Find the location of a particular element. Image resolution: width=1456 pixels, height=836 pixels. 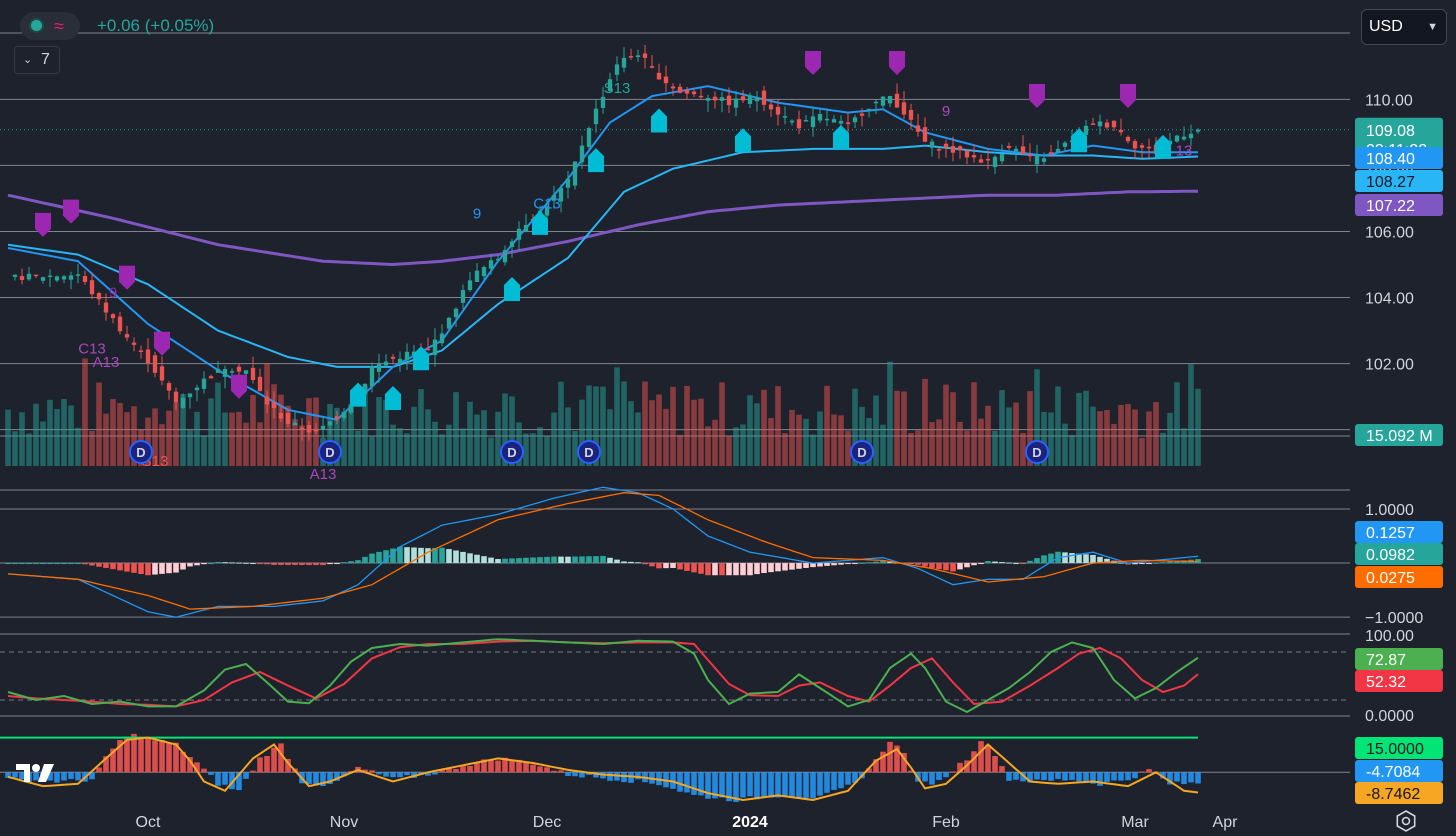

stoch-tick-label: 100.00 is located at coordinates (1389, 636).